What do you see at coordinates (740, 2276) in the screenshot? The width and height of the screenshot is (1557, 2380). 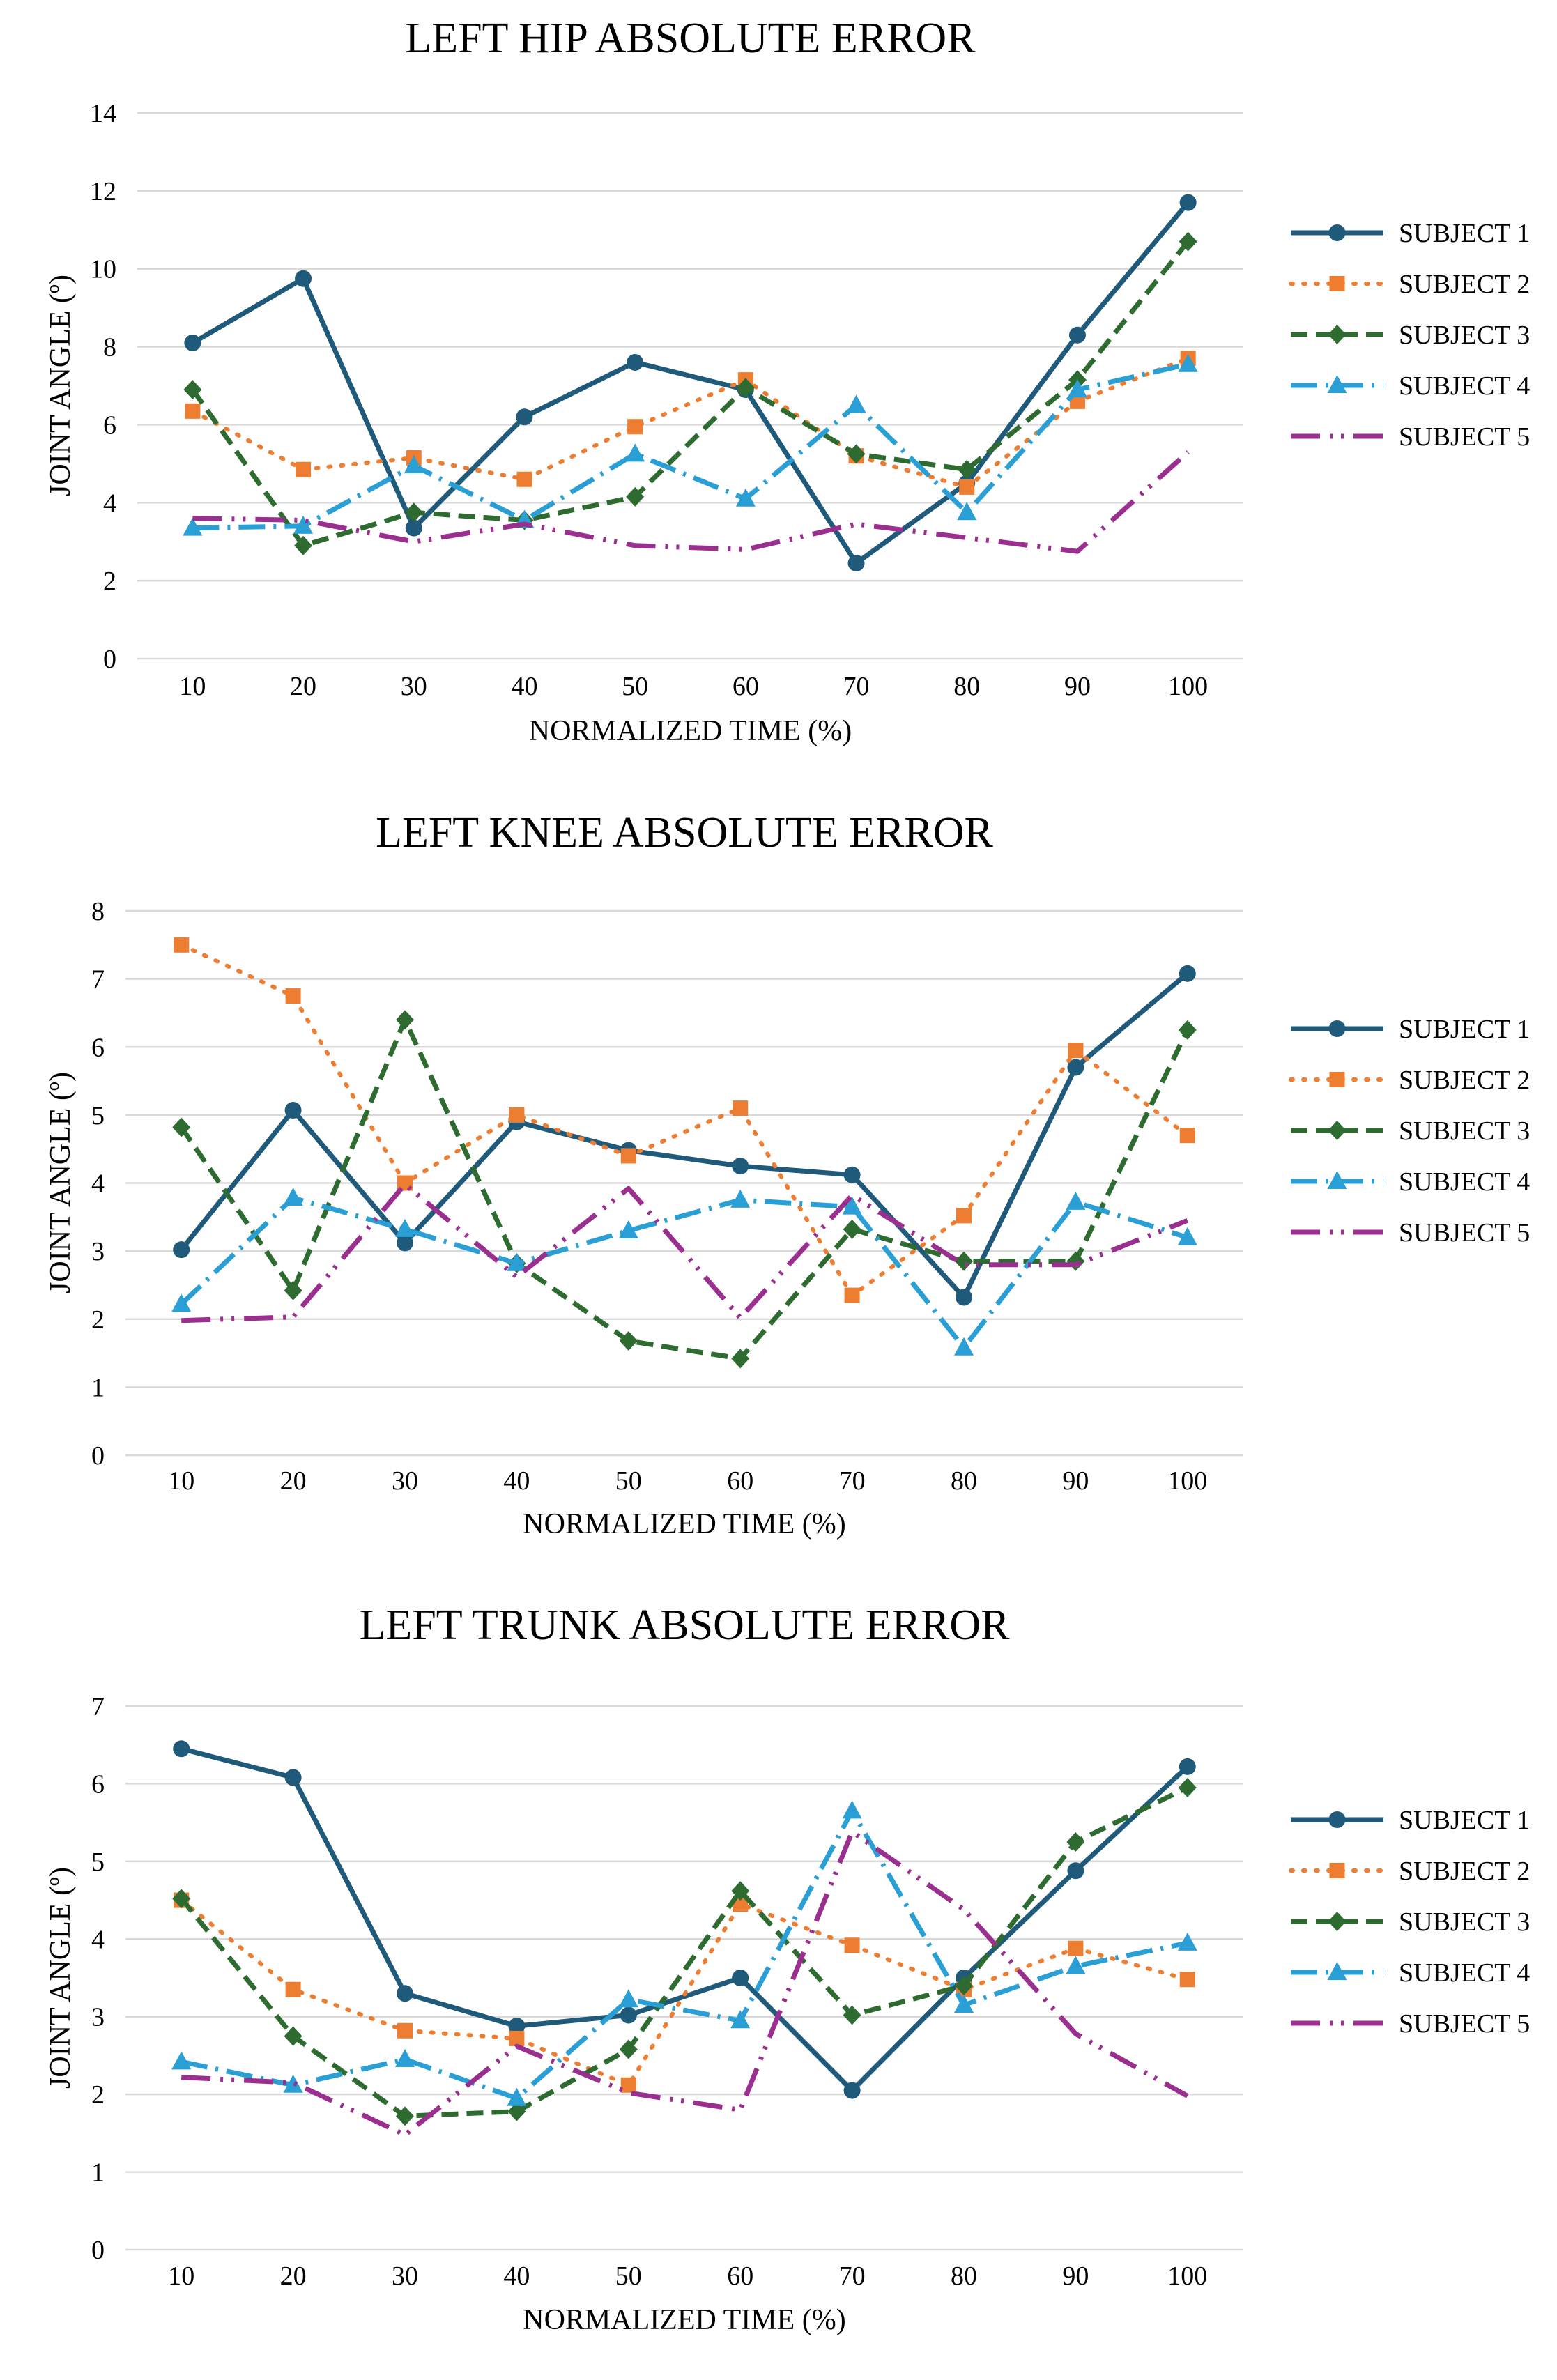 I see `x-tick-label: 60` at bounding box center [740, 2276].